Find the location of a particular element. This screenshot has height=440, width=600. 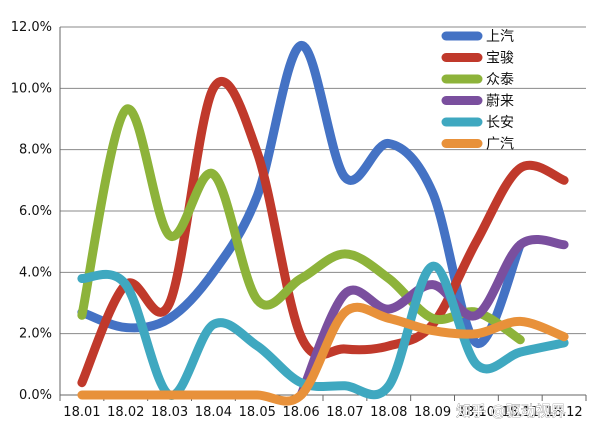

y-axis: 0.0% 2.0% 4.0% 6.0% 8.0% 10.0% 12.0% is located at coordinates (36, 211).